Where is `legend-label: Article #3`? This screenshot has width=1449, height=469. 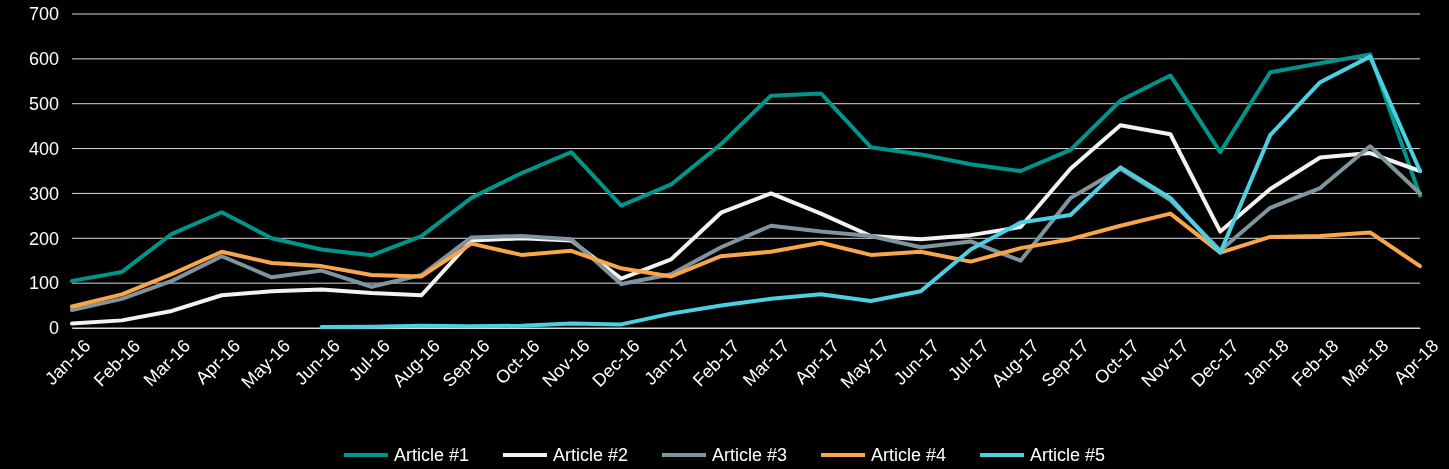
legend-label: Article #3 is located at coordinates (749, 455).